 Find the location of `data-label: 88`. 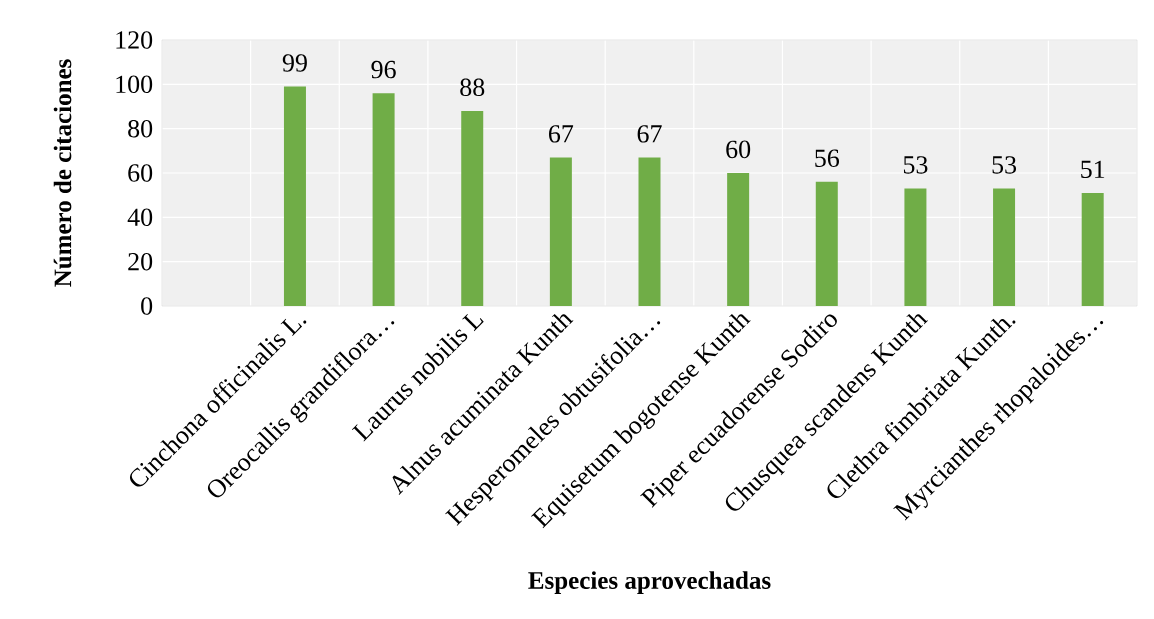

data-label: 88 is located at coordinates (472, 87).